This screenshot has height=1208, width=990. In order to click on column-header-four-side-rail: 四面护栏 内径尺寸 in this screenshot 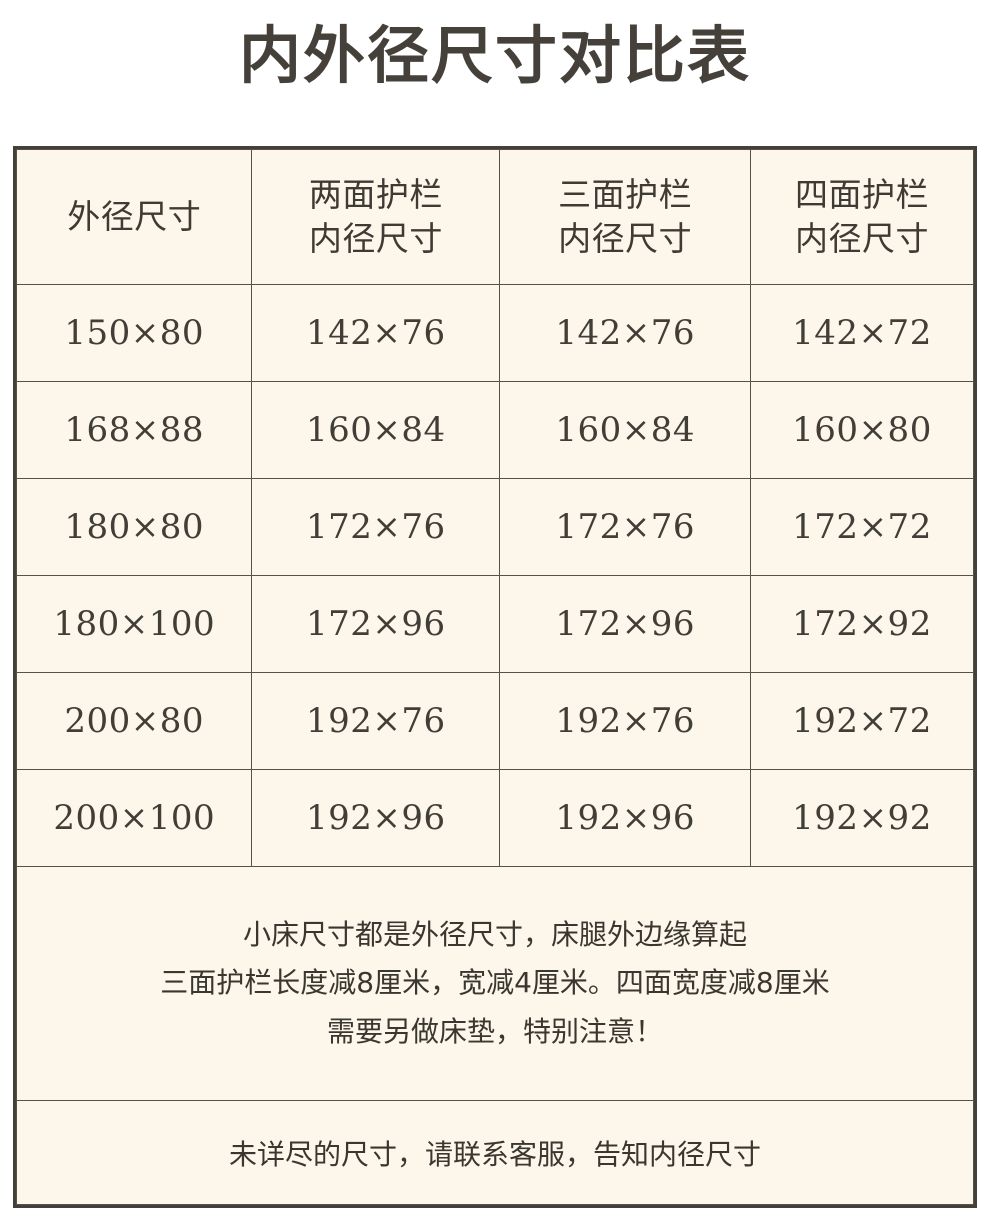, I will do `click(862, 217)`.